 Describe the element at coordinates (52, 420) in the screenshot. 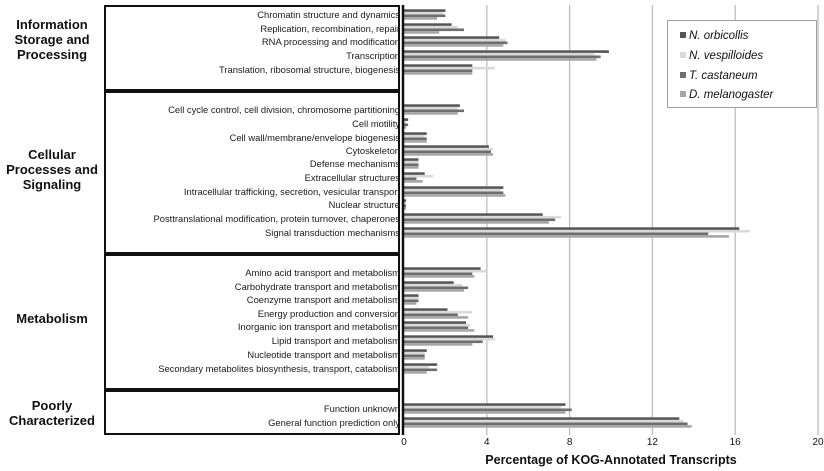

I see `group-title-line: Characterized` at that location.